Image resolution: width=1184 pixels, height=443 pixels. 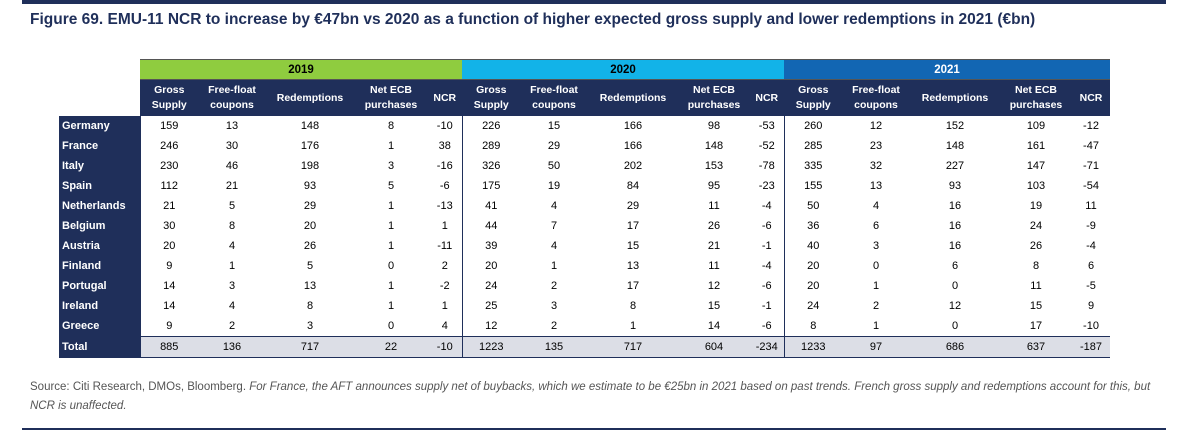 What do you see at coordinates (168, 186) in the screenshot?
I see `table-cell: 112` at bounding box center [168, 186].